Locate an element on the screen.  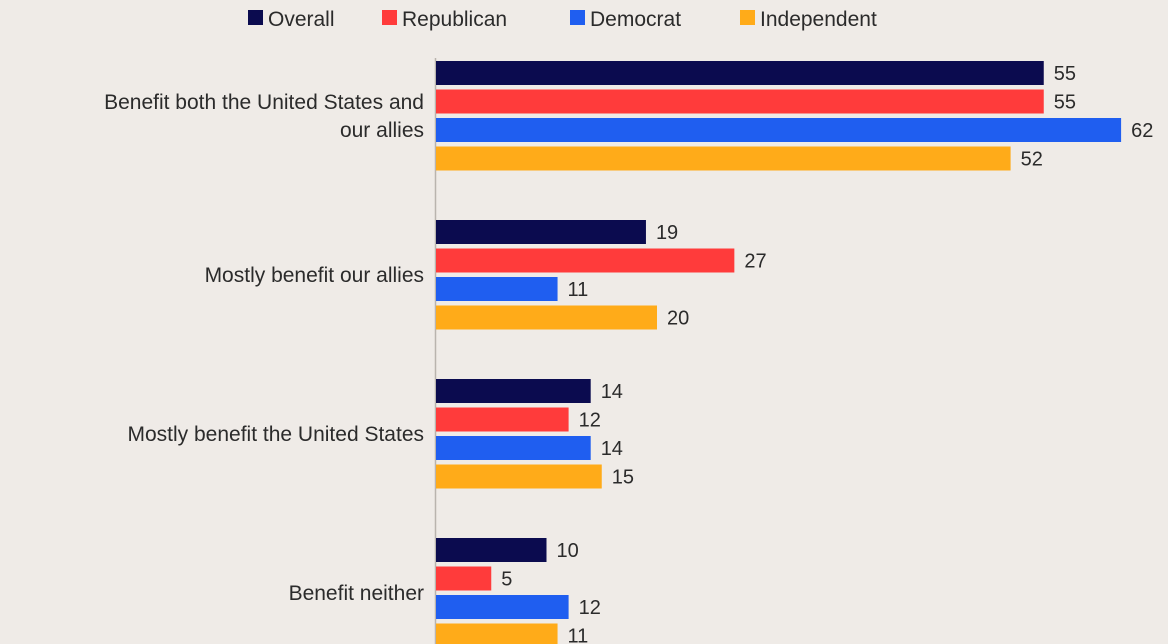
legend-label-independent: Independent is located at coordinates (818, 19).